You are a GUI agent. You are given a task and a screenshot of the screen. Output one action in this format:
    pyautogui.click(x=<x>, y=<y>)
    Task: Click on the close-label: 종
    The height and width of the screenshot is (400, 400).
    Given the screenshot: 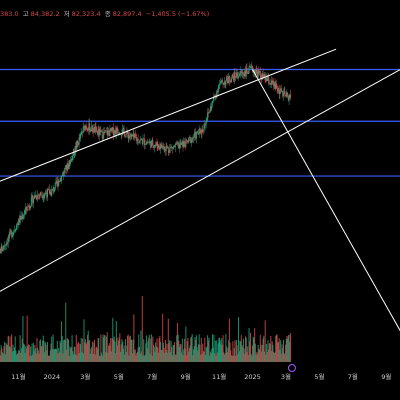 What is the action you would take?
    pyautogui.click(x=107, y=14)
    